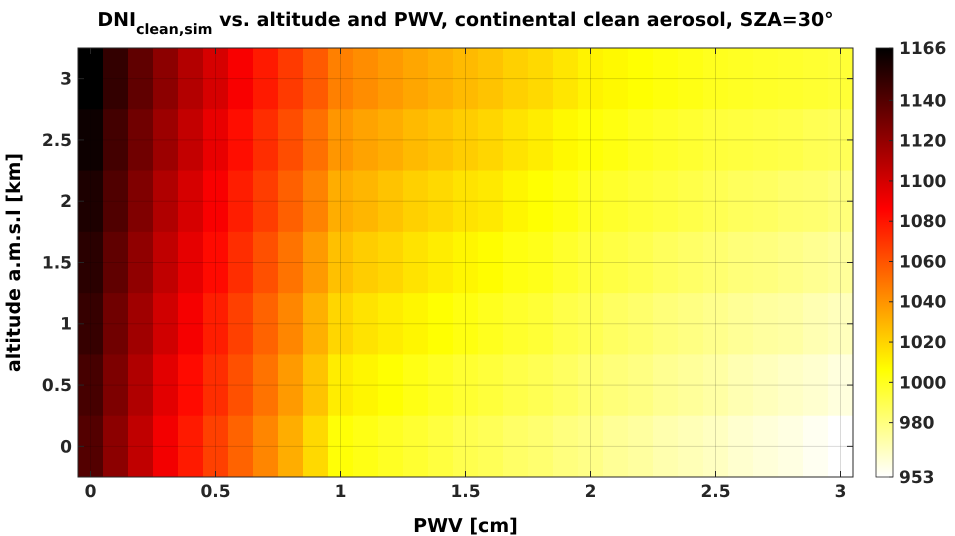  Describe the element at coordinates (465, 23) in the screenshot. I see `chart-title: DNI$_{clean,sim}$ vs. altitude and PWV, continental clean aerosol, SZA=30°` at that location.